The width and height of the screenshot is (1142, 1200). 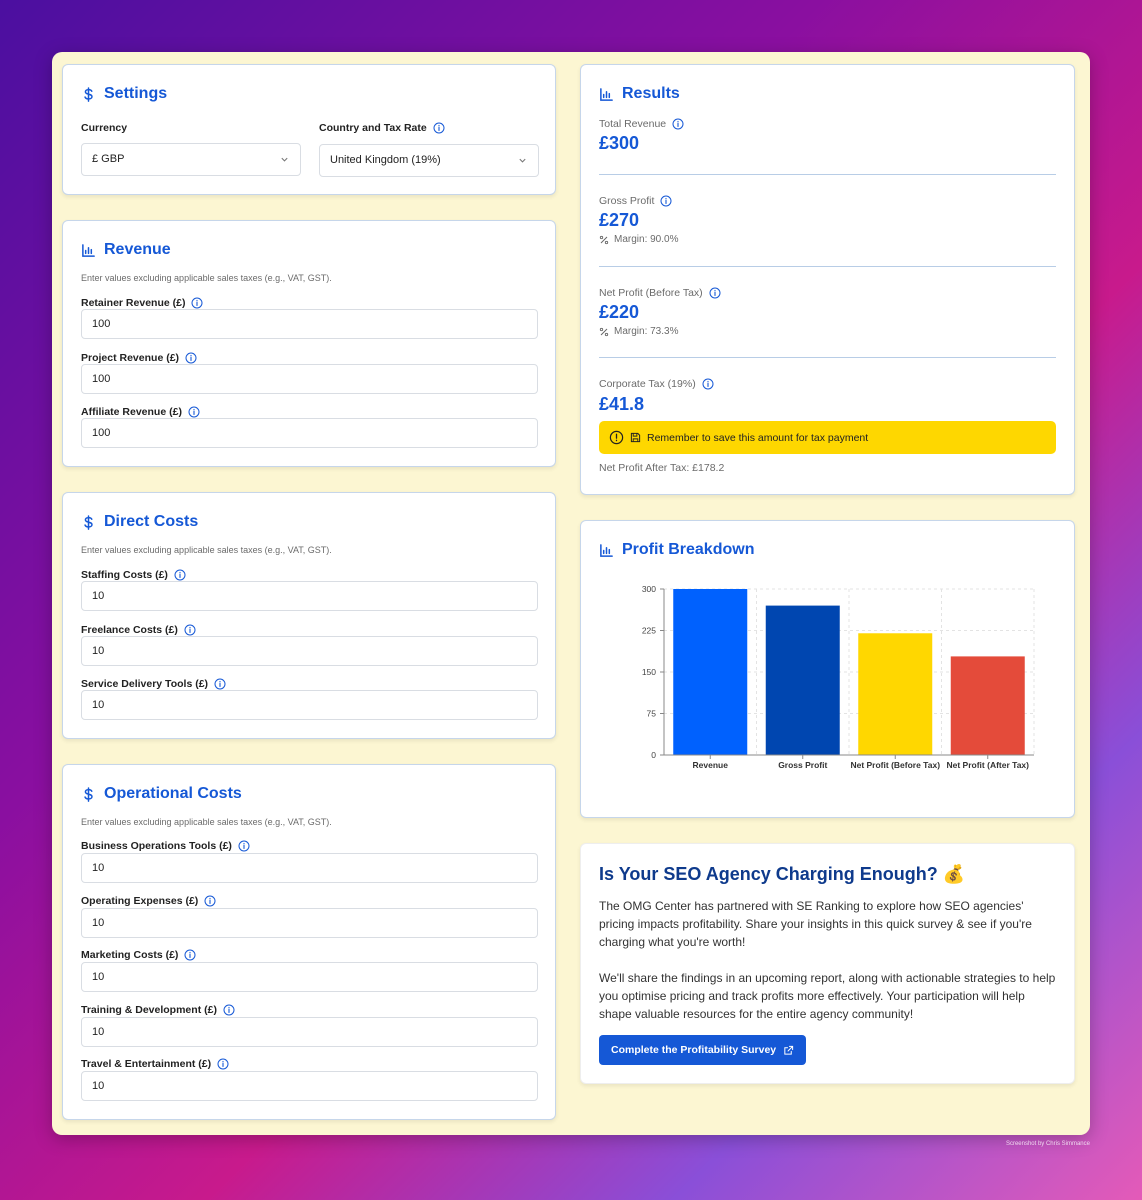 I want to click on external-link-icon, so click(x=789, y=1050).